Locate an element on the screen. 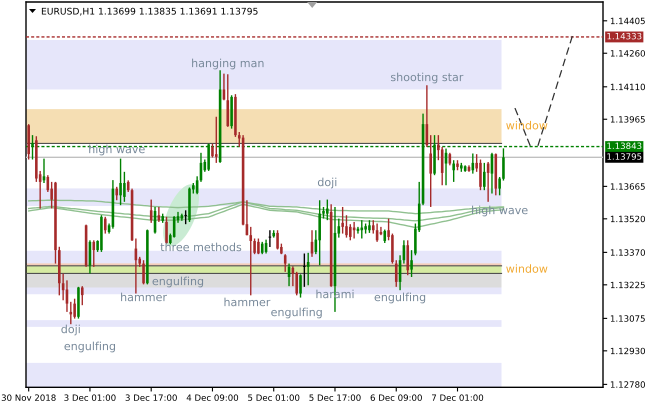  y-tick-label: 1.14110 is located at coordinates (627, 87).